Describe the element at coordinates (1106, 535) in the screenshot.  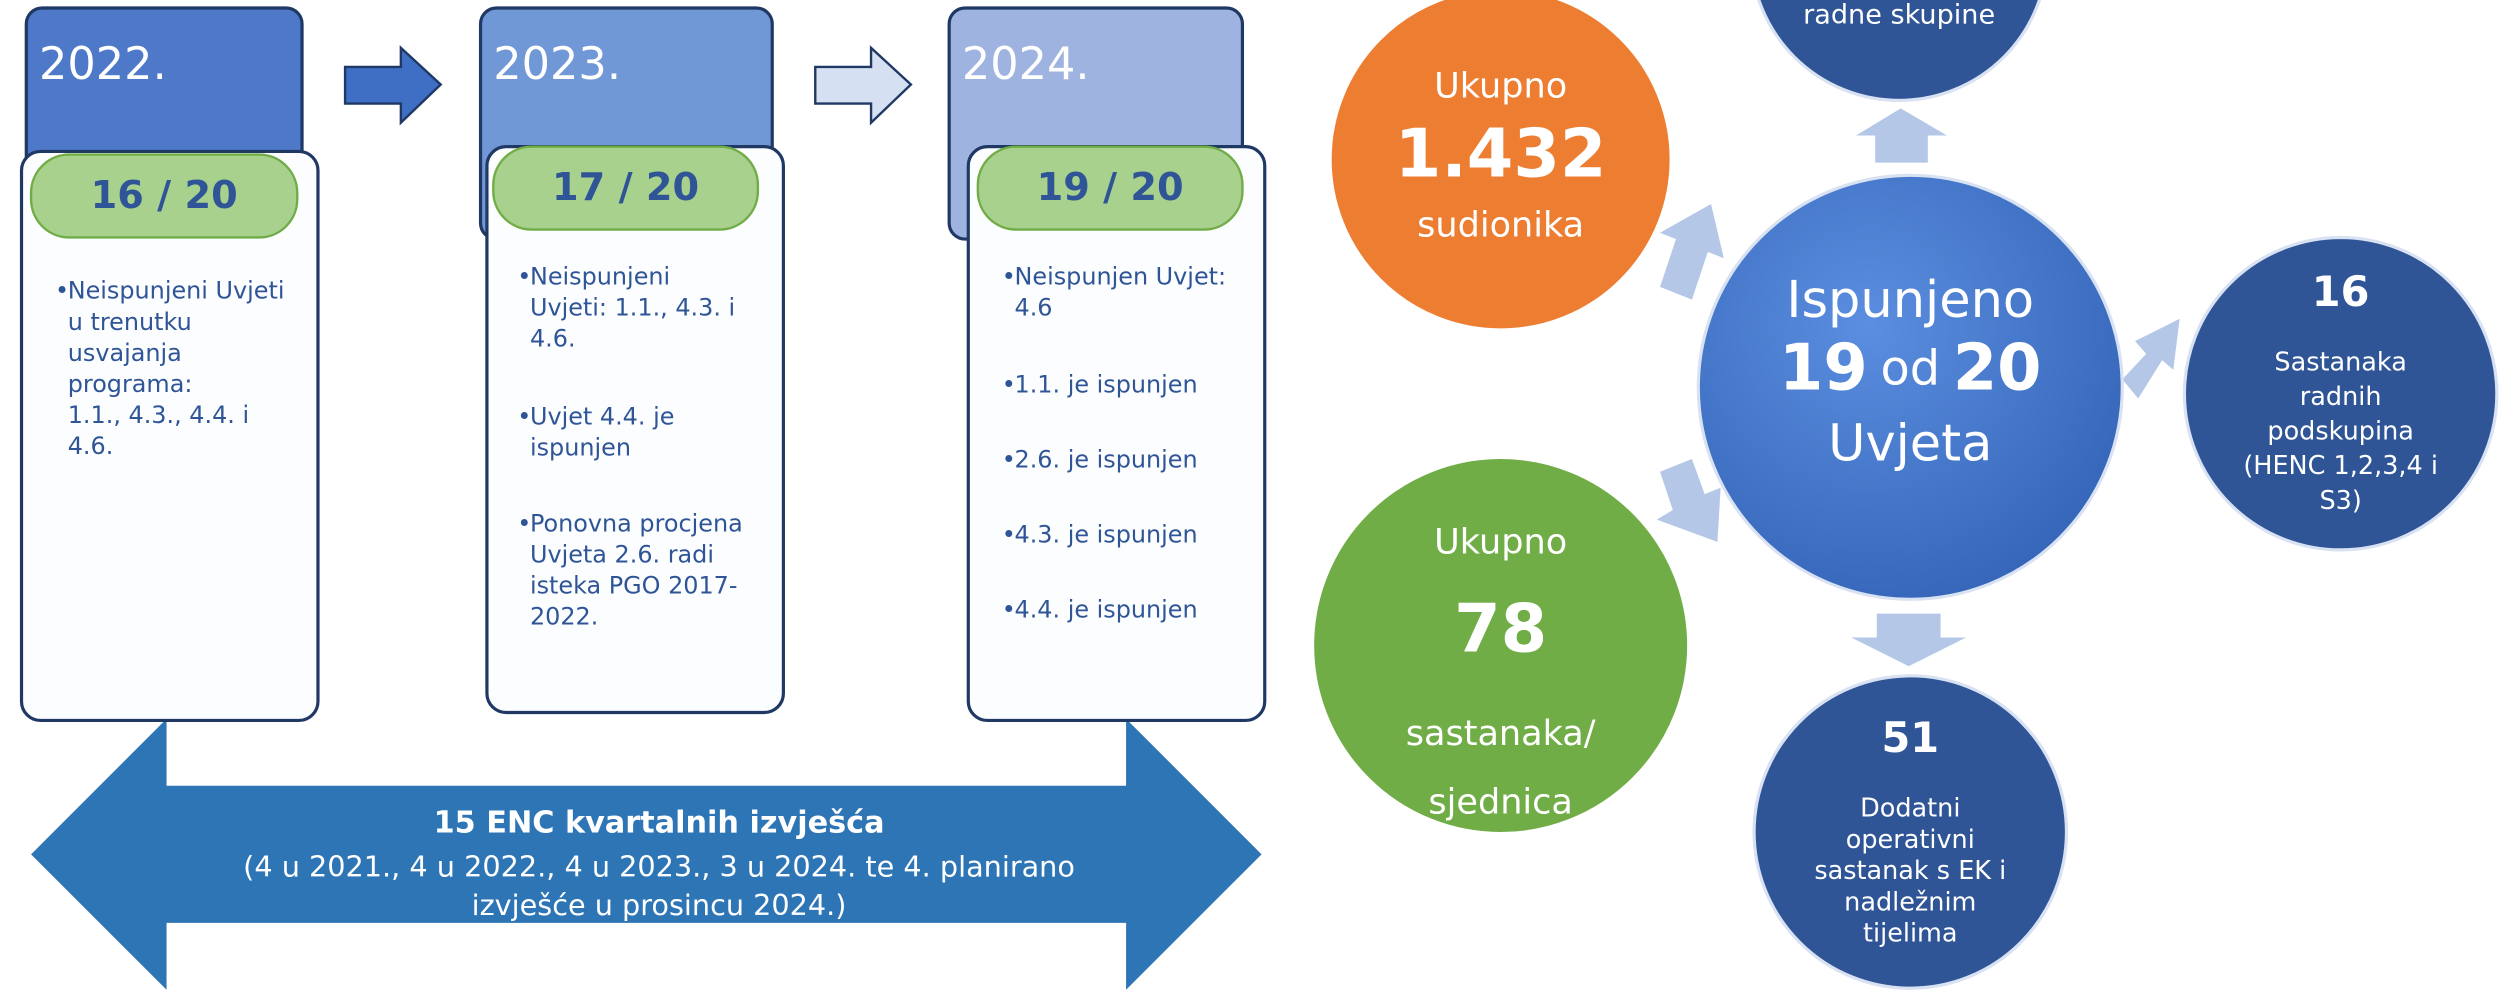
I see `item-text: 4.3. je ispunjen` at that location.